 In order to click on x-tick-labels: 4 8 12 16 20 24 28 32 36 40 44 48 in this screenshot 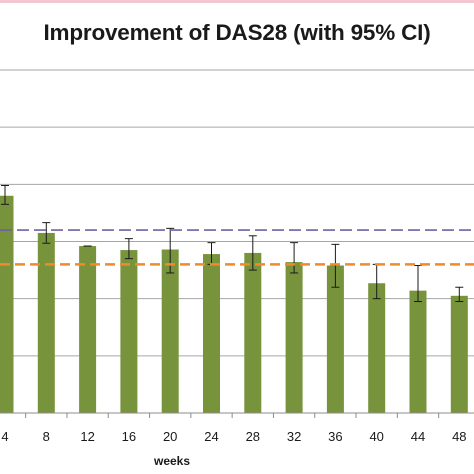, I will do `click(233, 436)`.